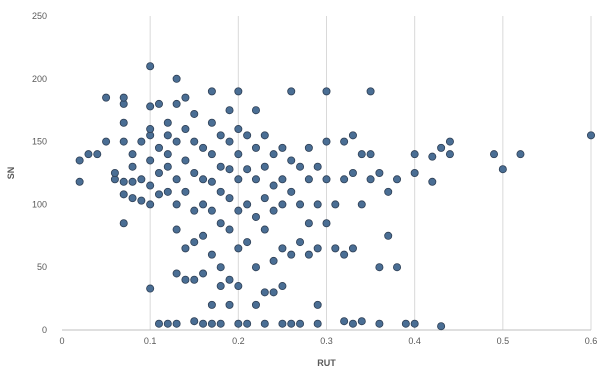 This screenshot has height=372, width=600. I want to click on x-tick-label: 0.4, so click(414, 341).